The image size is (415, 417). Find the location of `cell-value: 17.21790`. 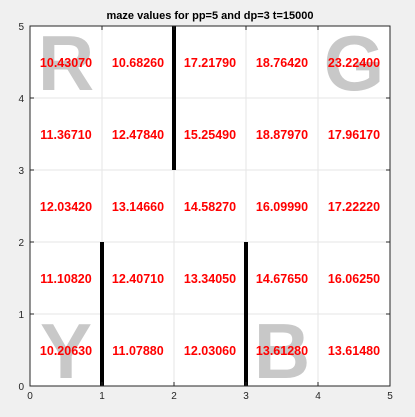

cell-value: 17.21790 is located at coordinates (210, 63).